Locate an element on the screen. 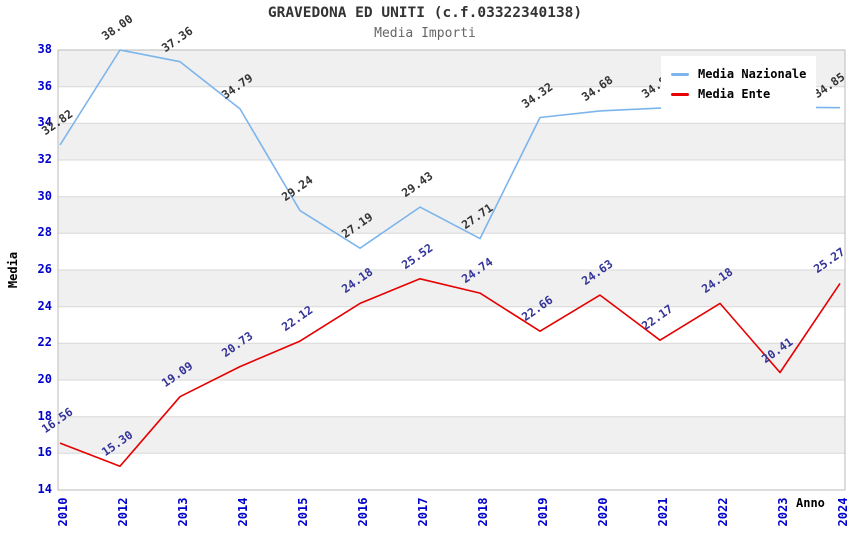 This screenshot has width=850, height=550. chart-subtitle: Media Importi is located at coordinates (425, 33).